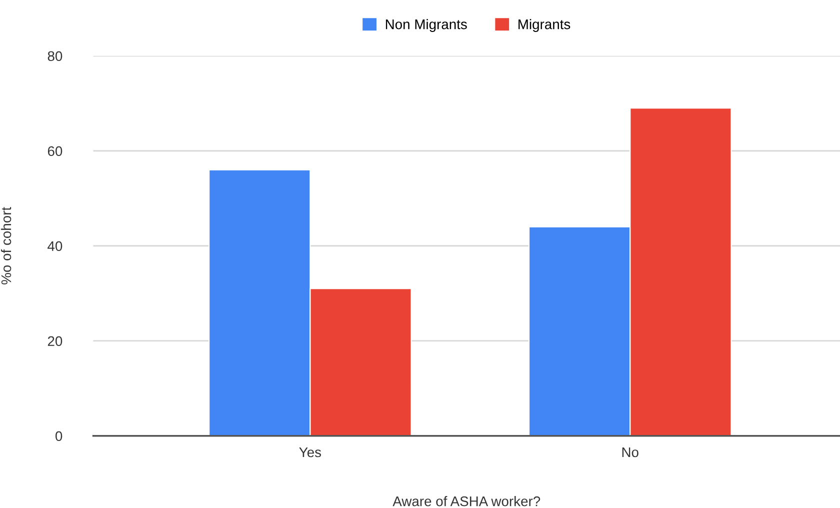 This screenshot has width=840, height=508. What do you see at coordinates (6, 245) in the screenshot?
I see `y-axis-title: %o of cohort` at bounding box center [6, 245].